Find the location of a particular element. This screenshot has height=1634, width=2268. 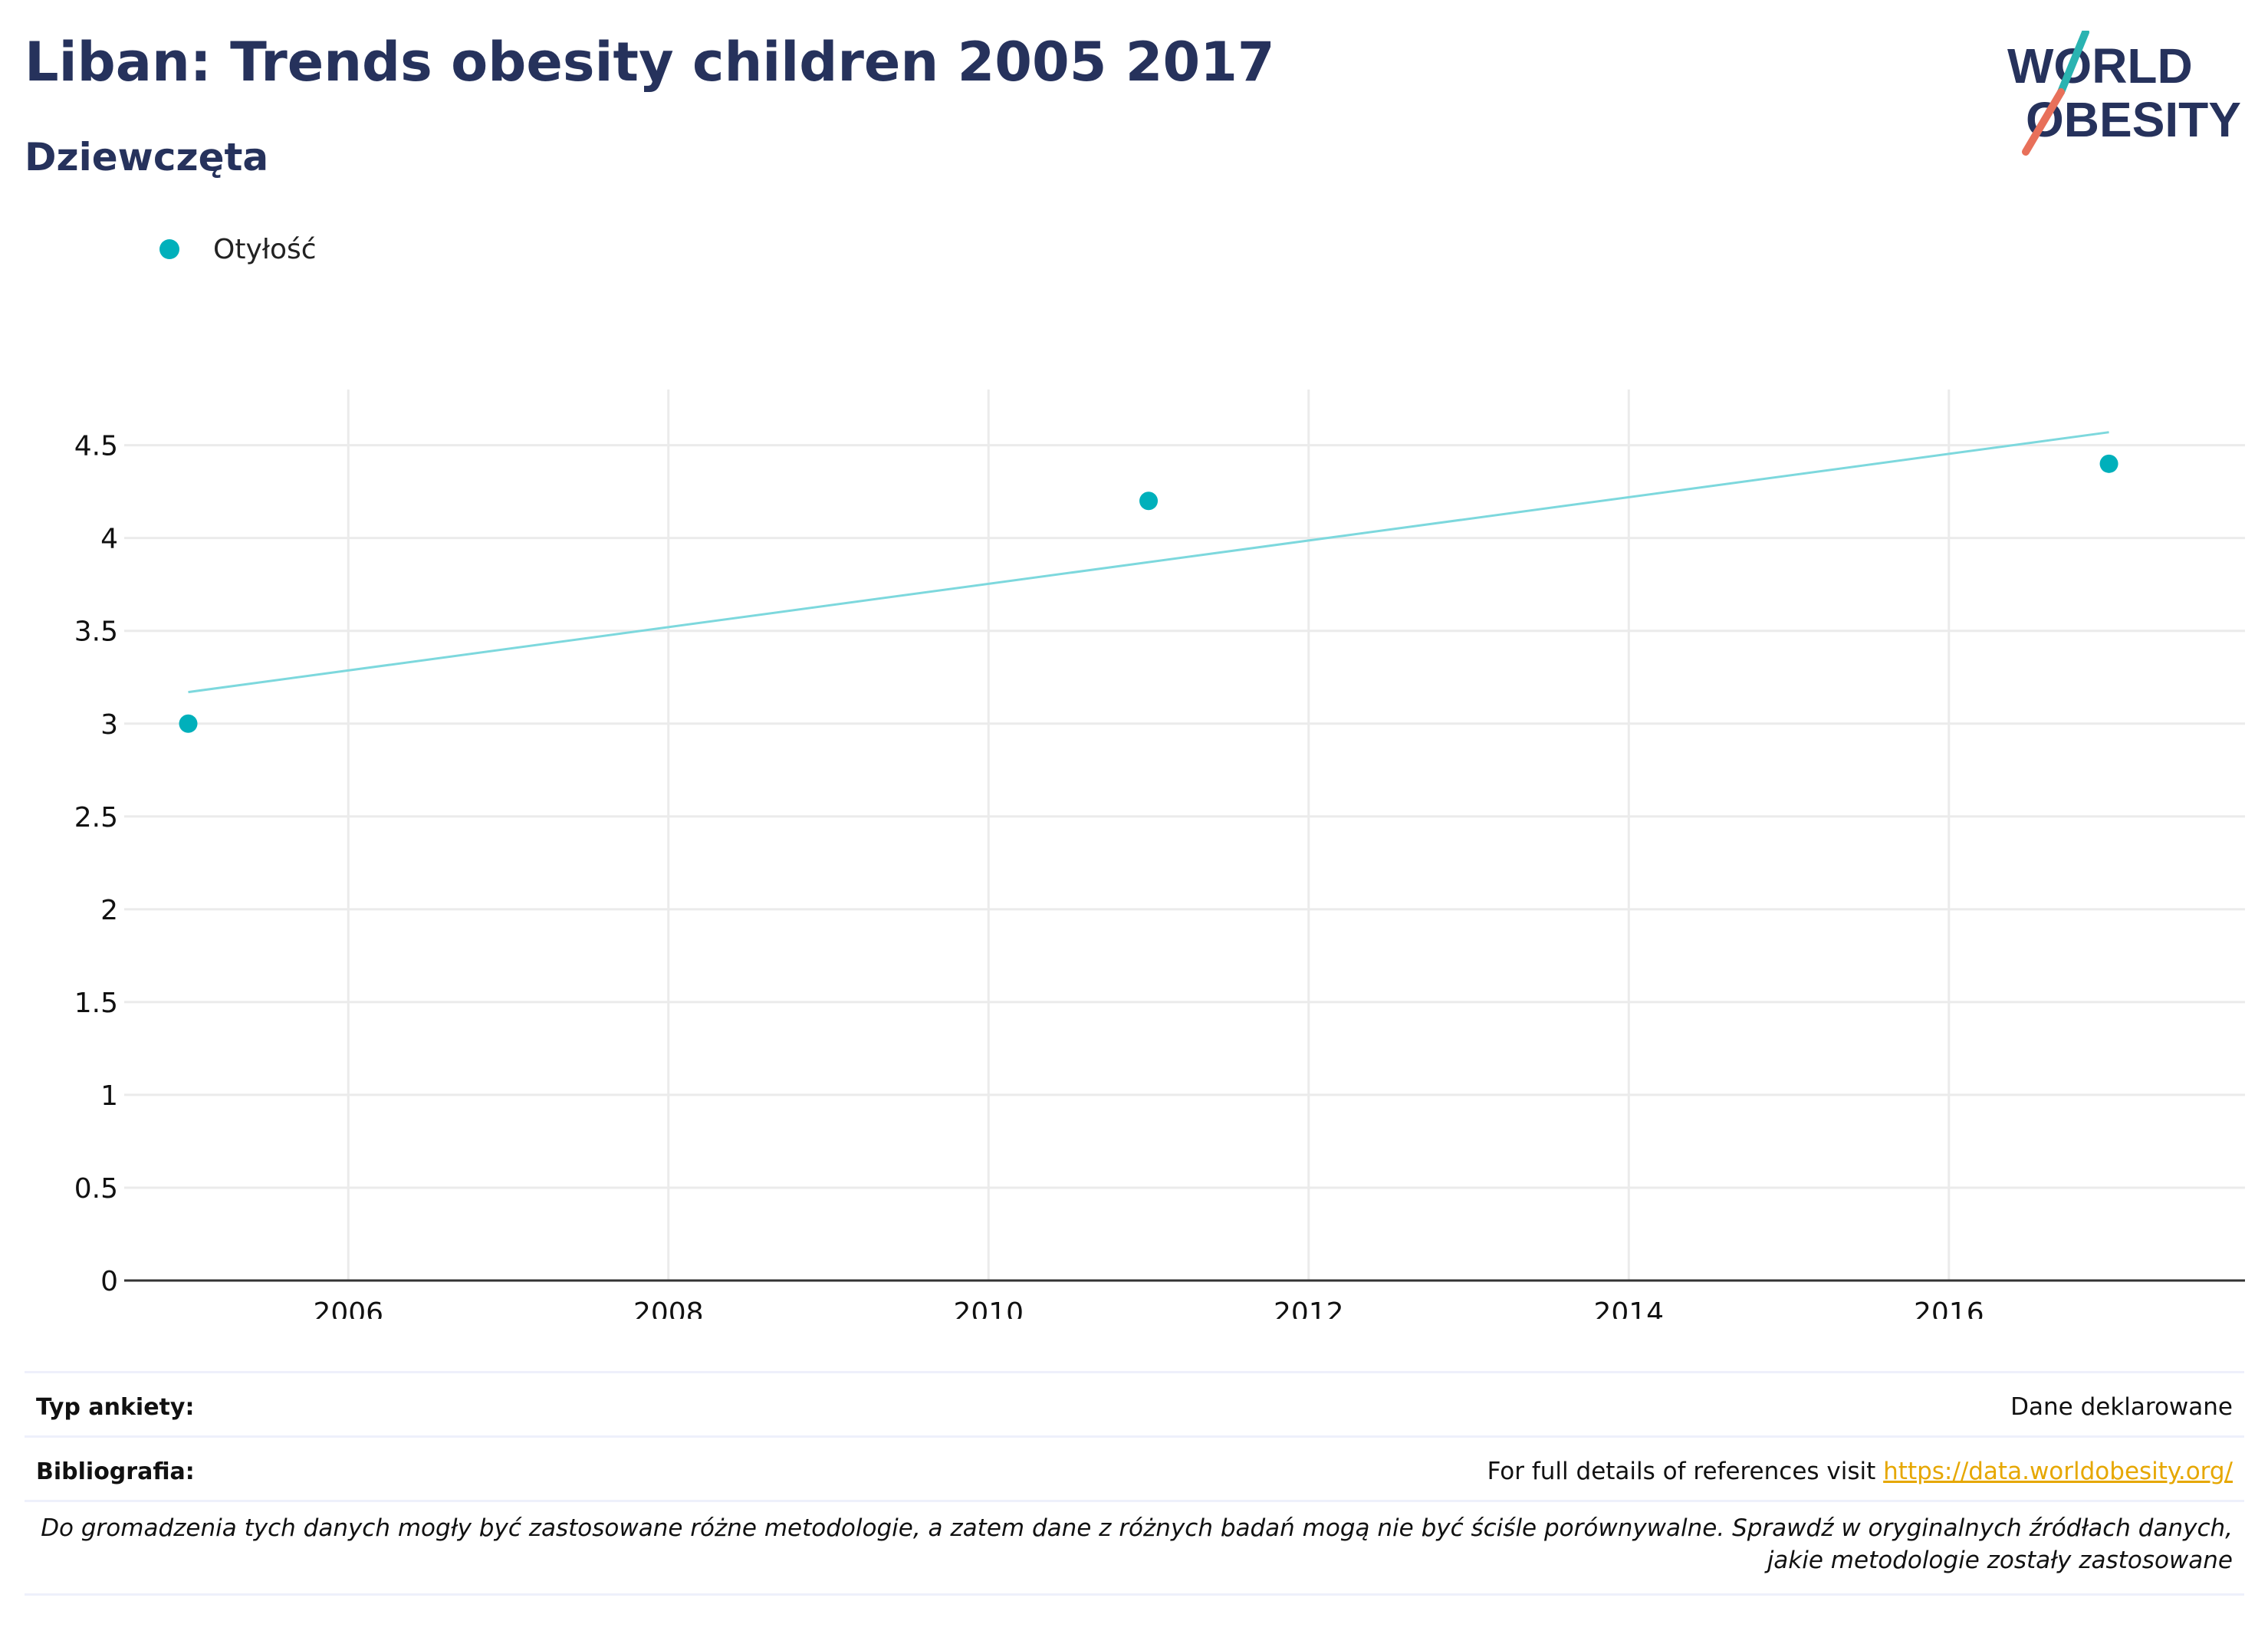

bibliography-label: Bibliografia: is located at coordinates (115, 1472).